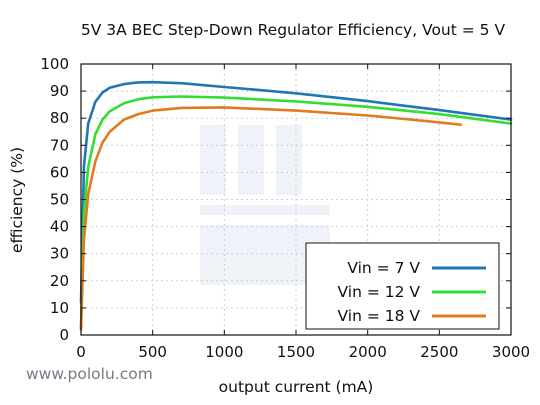  I want to click on x-tick-label: 500, so click(152, 352).